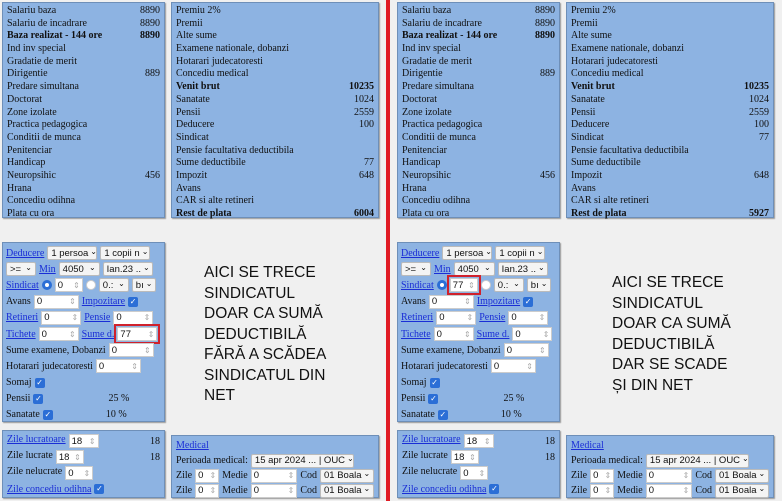  What do you see at coordinates (256, 490) in the screenshot?
I see `medie-value: 0` at bounding box center [256, 490].